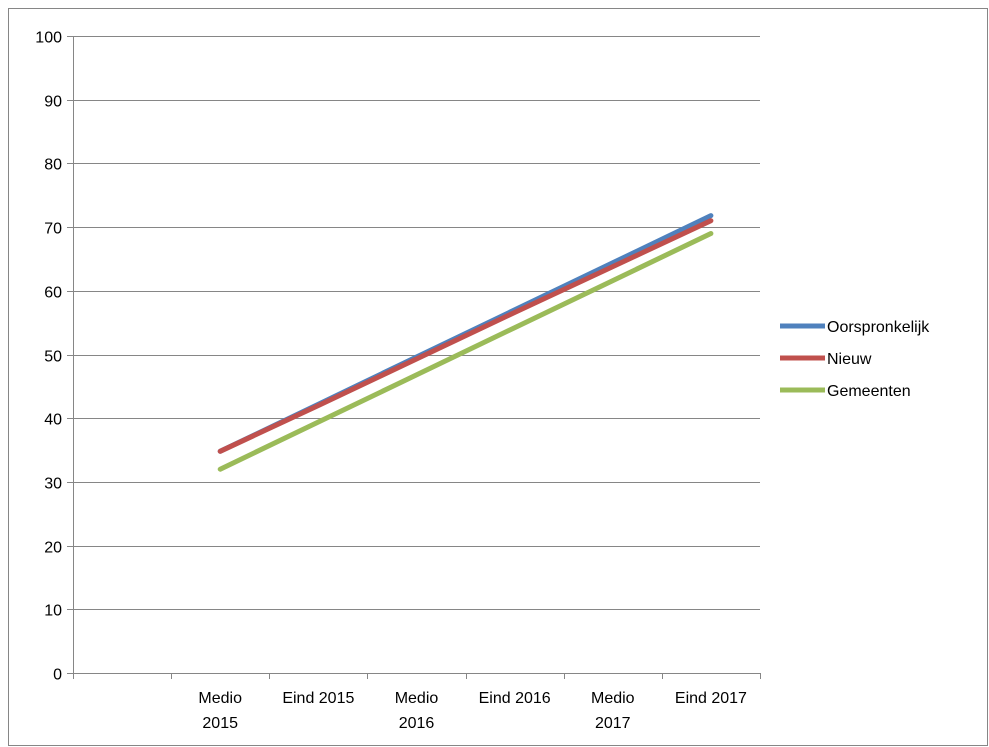 The image size is (989, 747). Describe the element at coordinates (711, 698) in the screenshot. I see `x-tick-label: Eind 2017` at that location.